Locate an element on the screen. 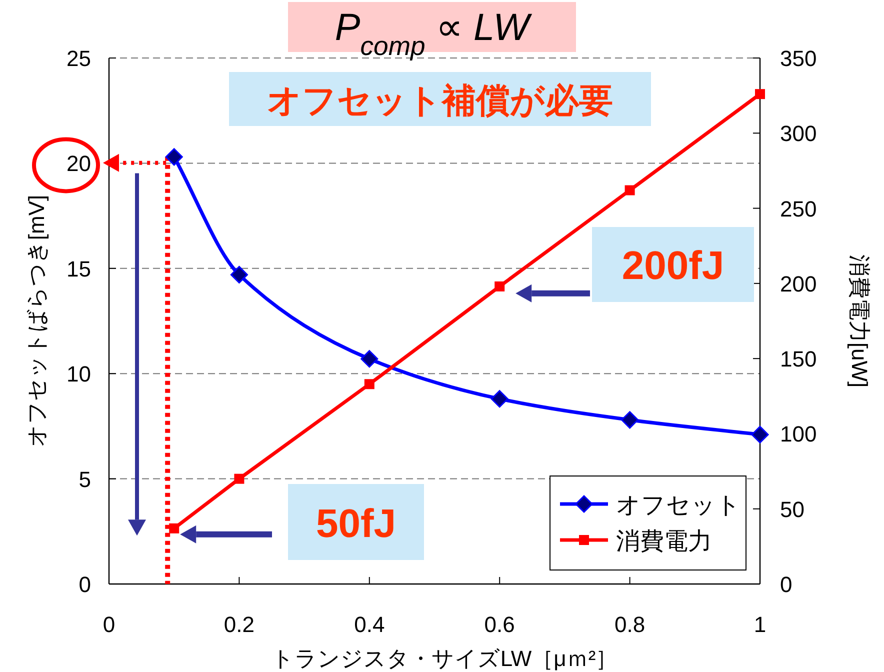 This screenshot has width=884, height=672. y-tick-label: 10 is located at coordinates (78, 374).